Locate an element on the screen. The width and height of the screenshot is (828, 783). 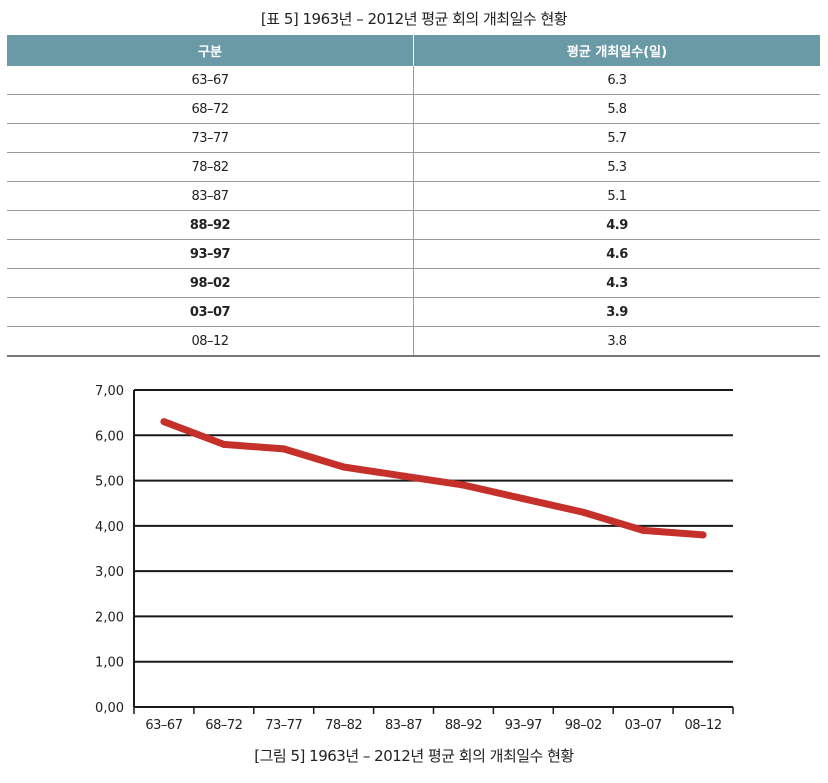
table-row: 08–12 3.8 is located at coordinates (413, 341).